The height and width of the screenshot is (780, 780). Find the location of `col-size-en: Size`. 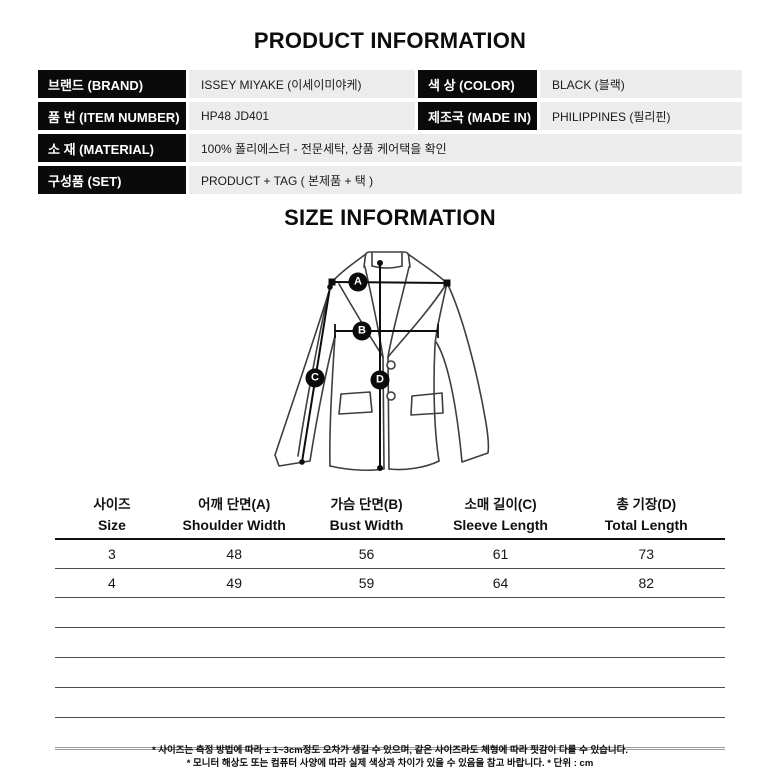

col-size-en: Size is located at coordinates (111, 525).